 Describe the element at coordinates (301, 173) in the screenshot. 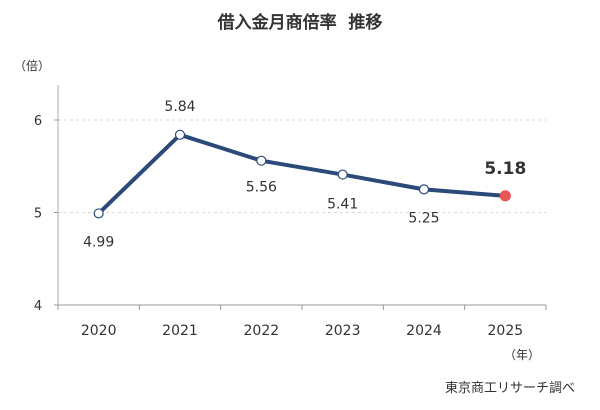

I see `series-line` at that location.